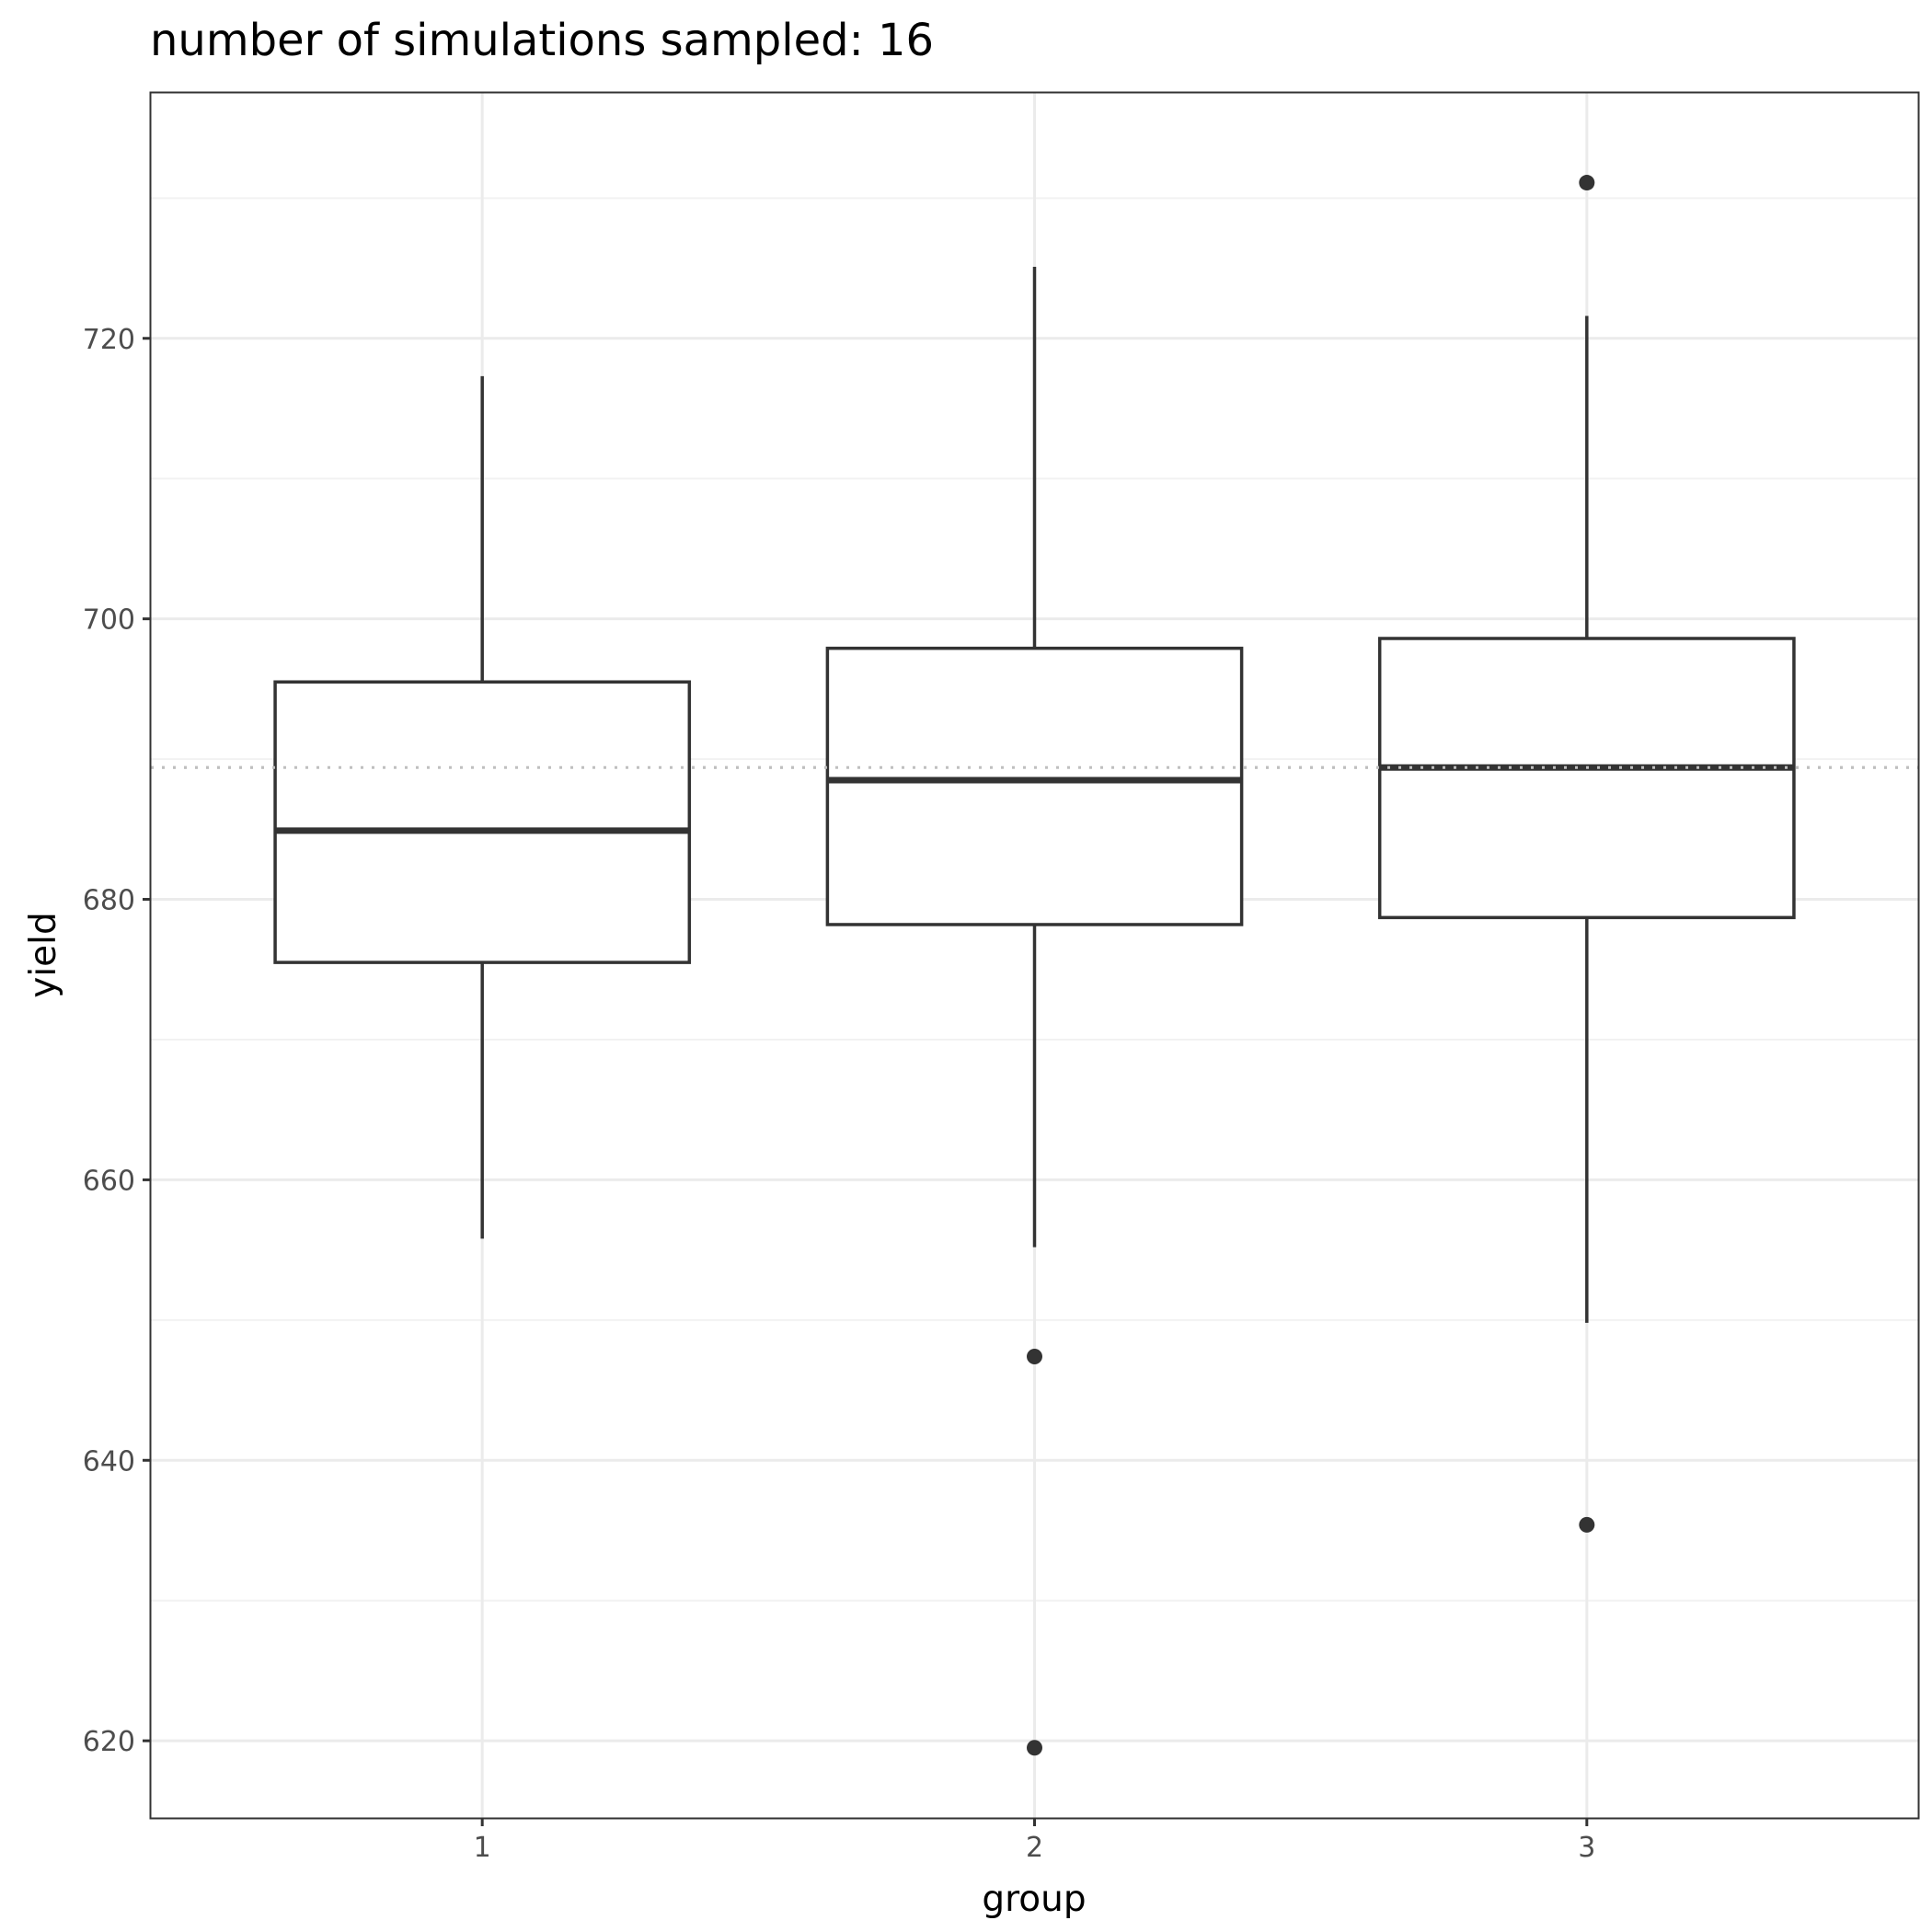 This screenshot has height=1932, width=1932. I want to click on y-axis-title: yield, so click(43, 955).